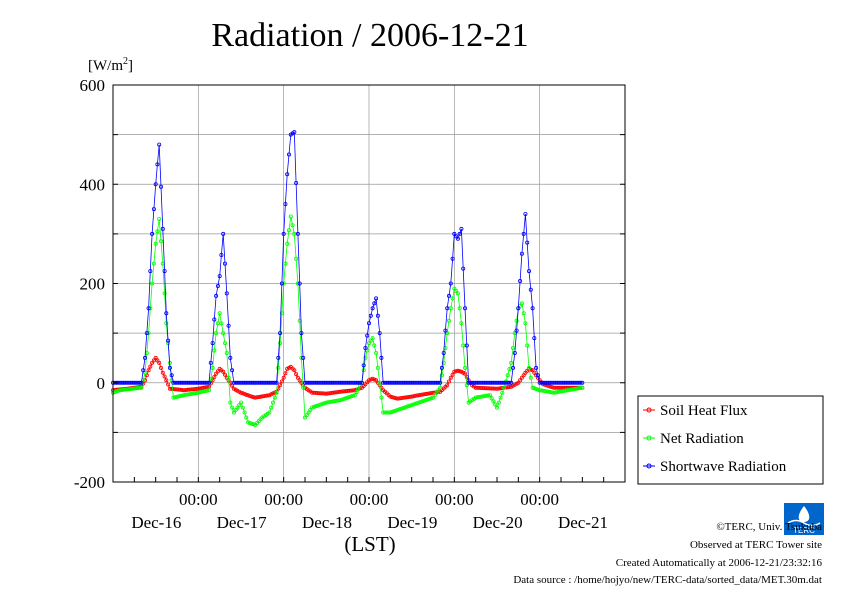 This screenshot has height=595, width=842. Describe the element at coordinates (412, 522) in the screenshot. I see `x-tick-date-label: Dec-19` at that location.